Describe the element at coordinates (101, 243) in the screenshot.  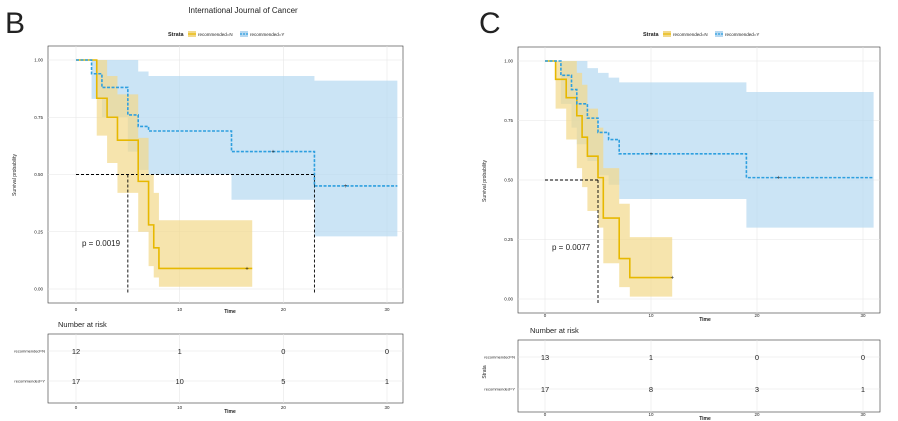
I see `p-value: p = 0.0019` at that location.